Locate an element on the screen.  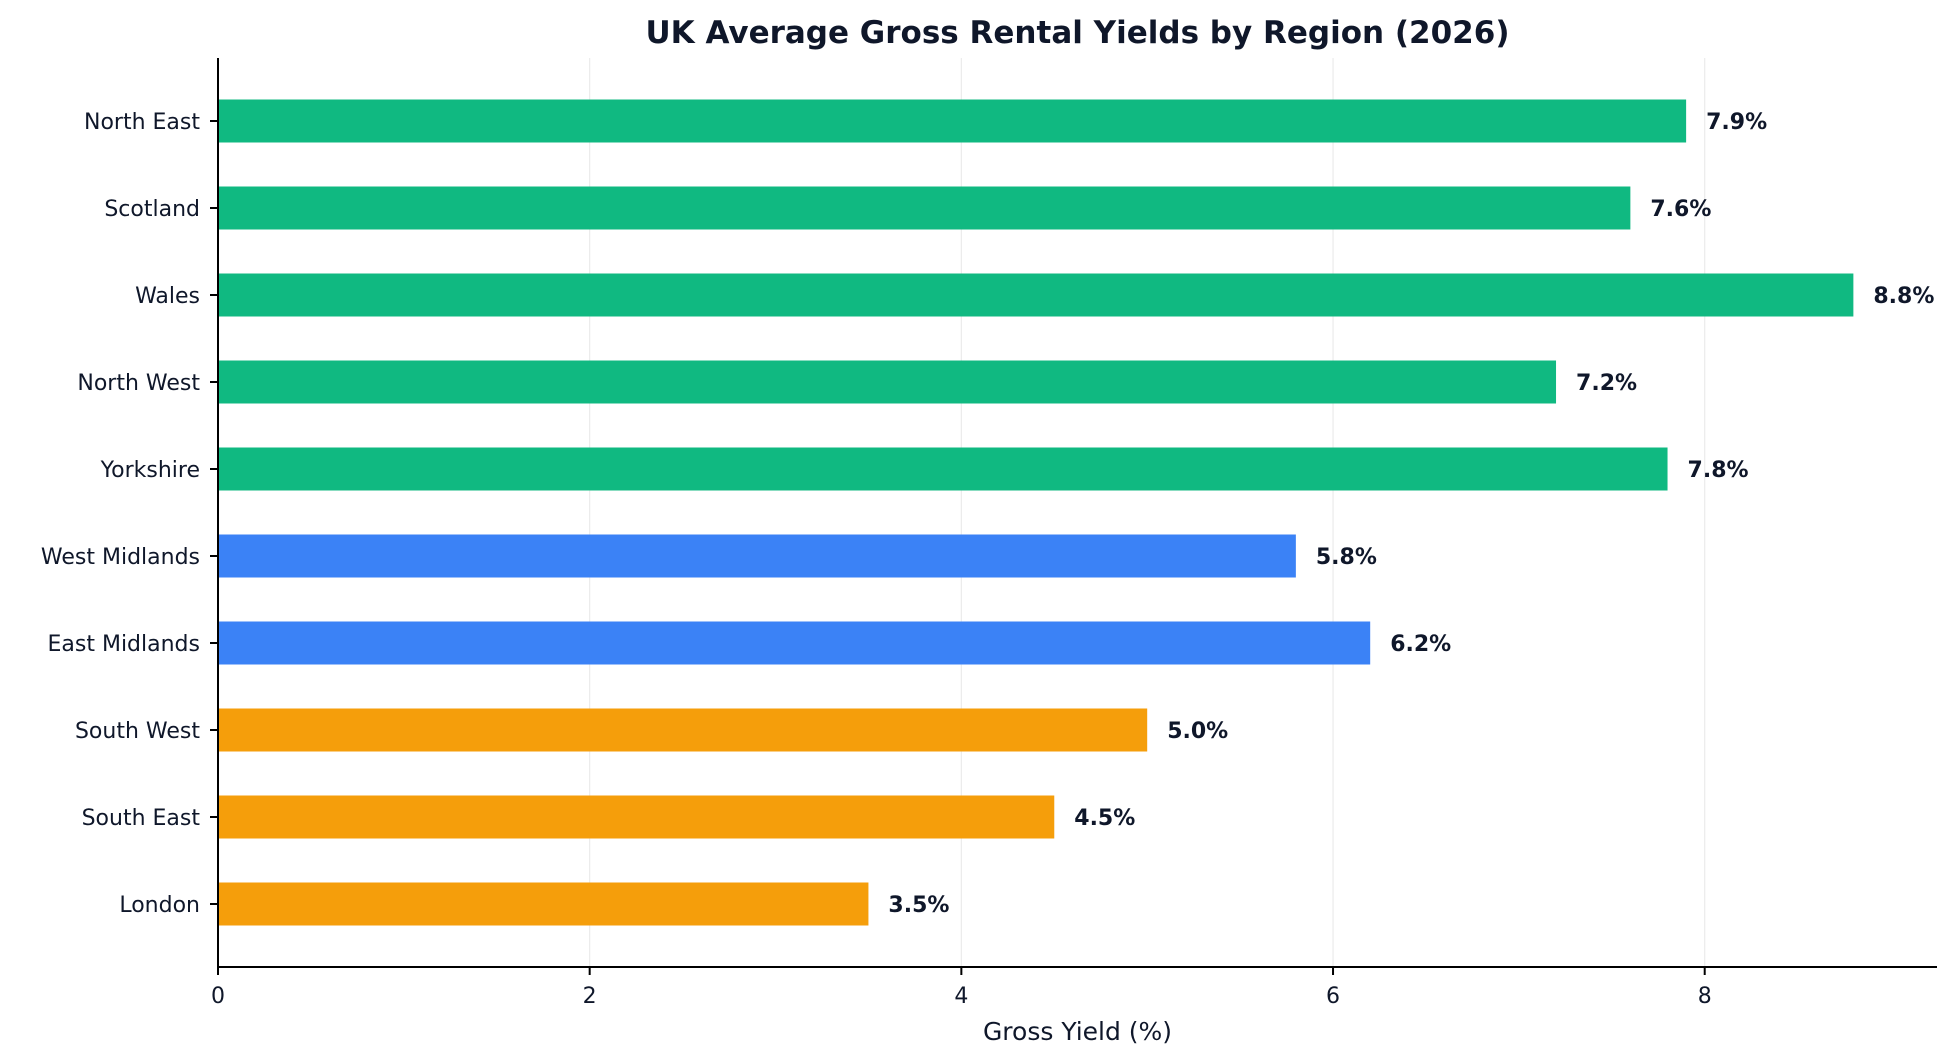
y-tick-label: London is located at coordinates (159, 905).